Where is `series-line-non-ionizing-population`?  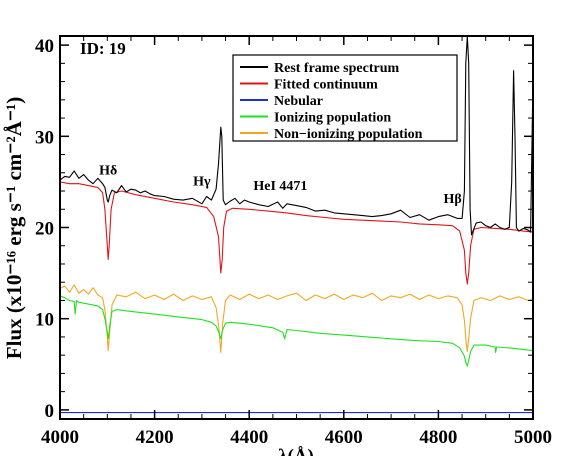 series-line-non-ionizing-population is located at coordinates (296, 318).